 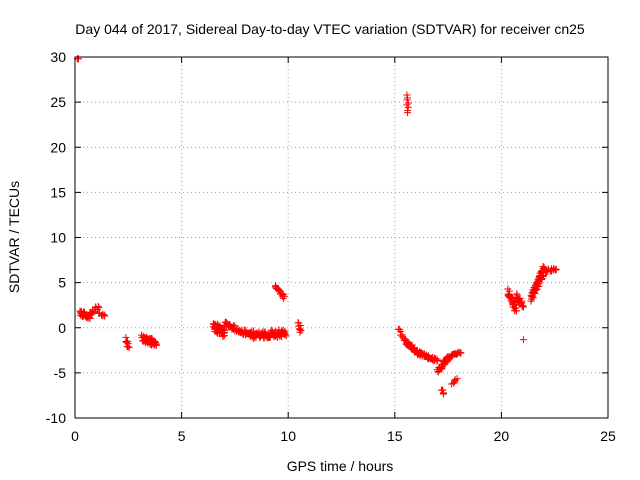 What do you see at coordinates (58, 57) in the screenshot?
I see `y-tick-label: 30` at bounding box center [58, 57].